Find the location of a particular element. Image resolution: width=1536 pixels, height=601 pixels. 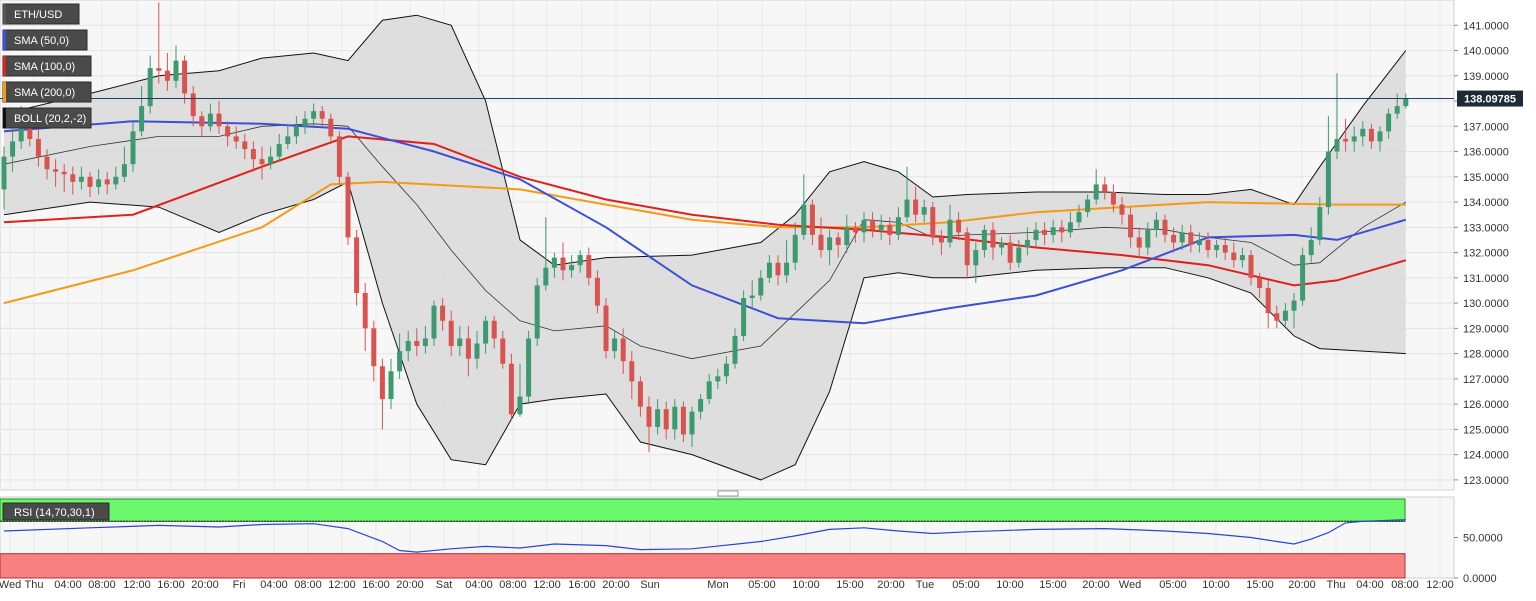

legend-symbol: ETH/USD is located at coordinates (41, 14).